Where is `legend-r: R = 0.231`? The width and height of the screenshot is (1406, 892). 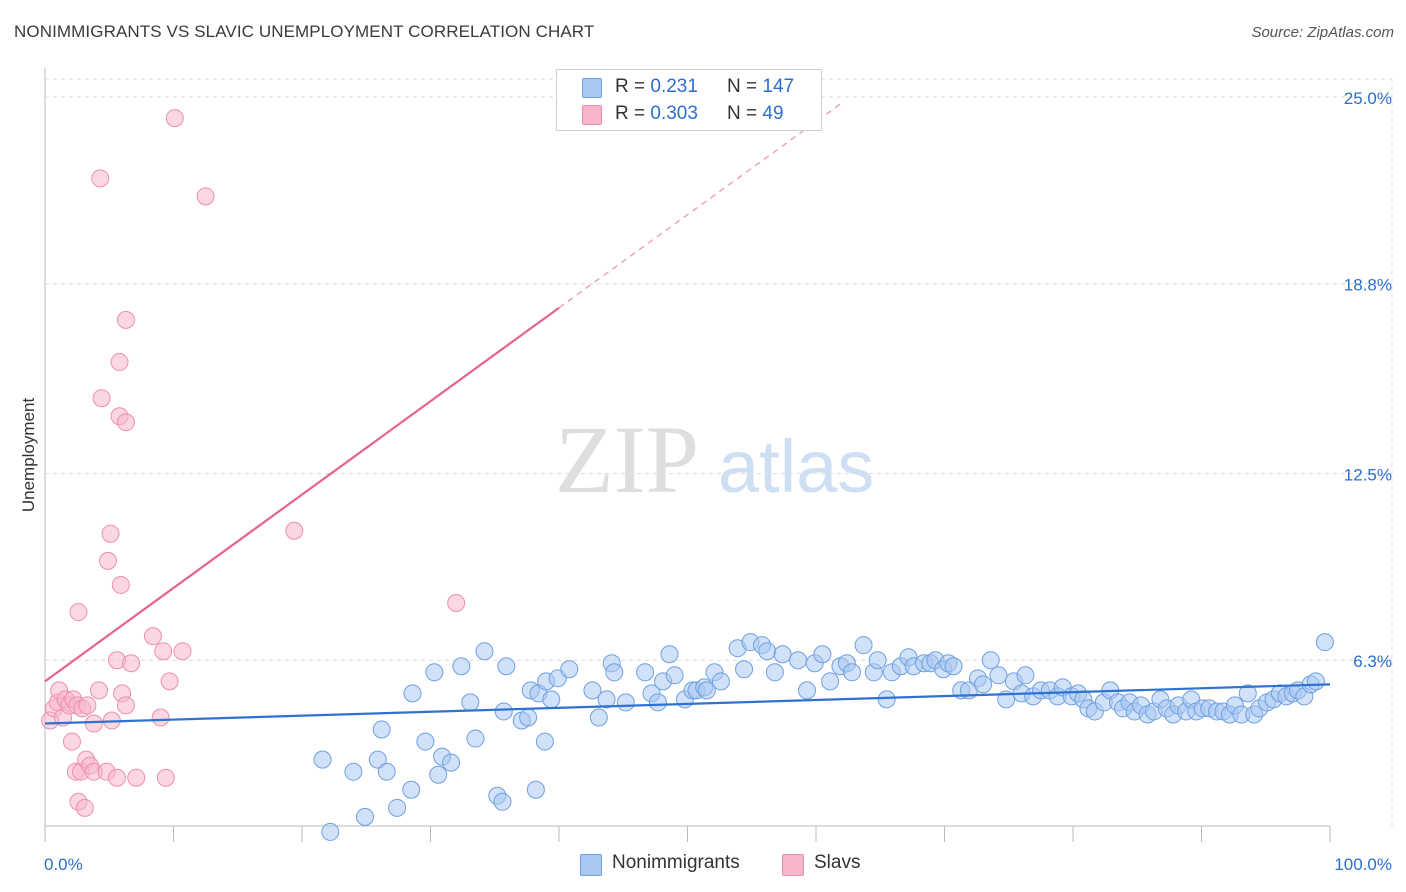
legend-r: R = 0.231 is located at coordinates (656, 87).